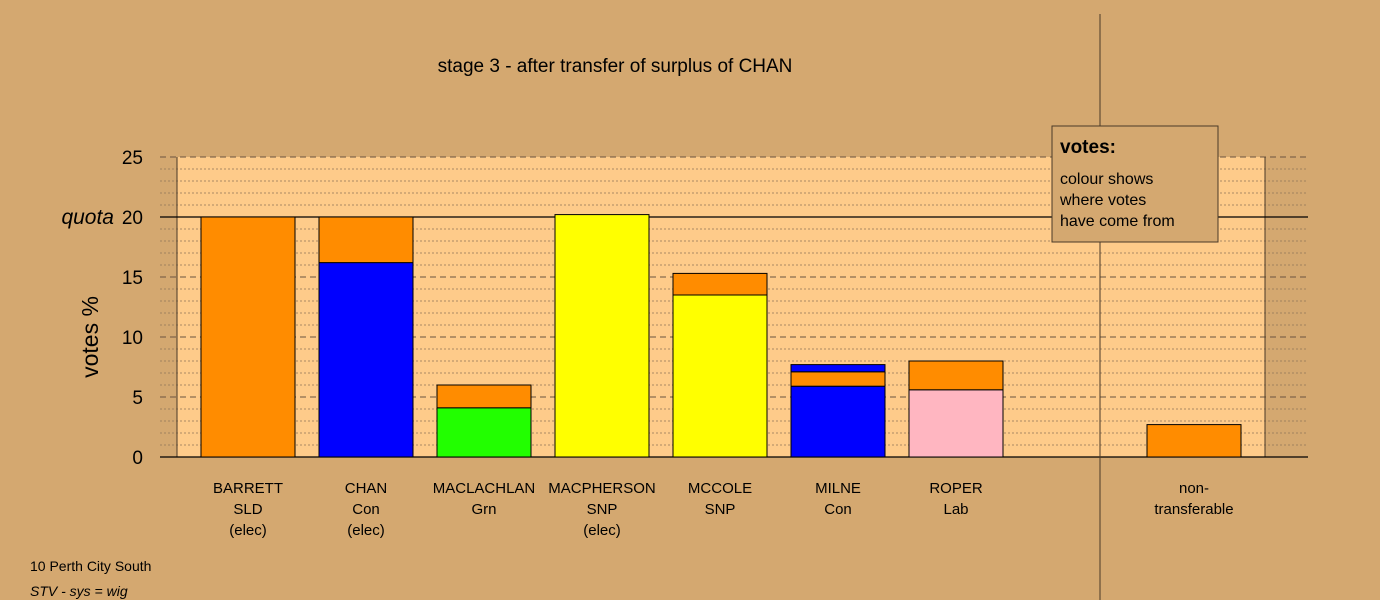 This screenshot has width=1380, height=600. I want to click on candidate-name: MILNE, so click(838, 488).